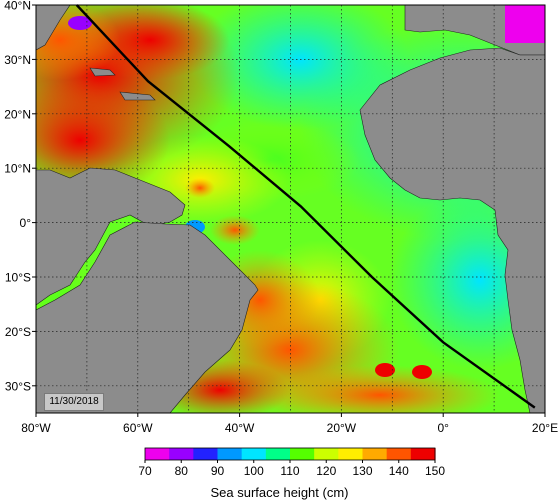  Describe the element at coordinates (443, 428) in the screenshot. I see `lon-label: 0°` at that location.